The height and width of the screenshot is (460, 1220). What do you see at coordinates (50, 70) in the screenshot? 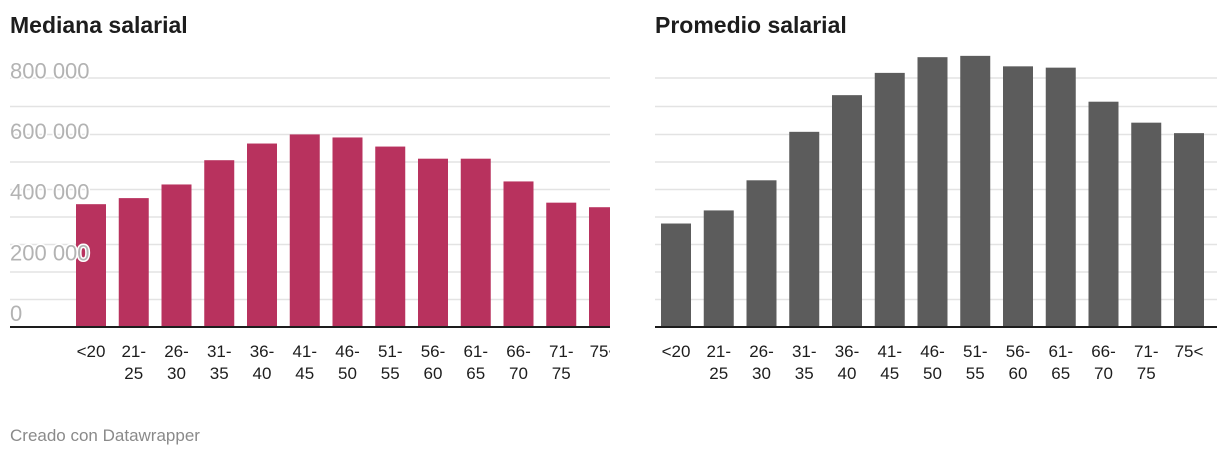
I see `y-tick-label: 800 000` at bounding box center [50, 70].